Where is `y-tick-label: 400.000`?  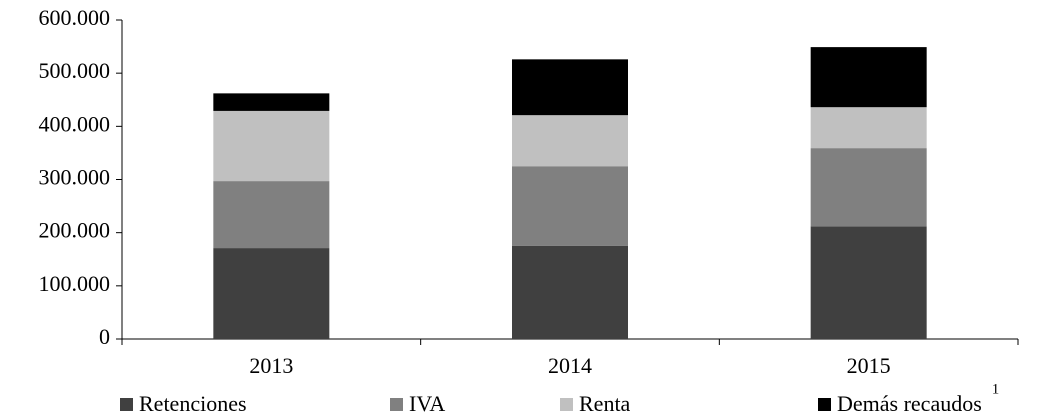
y-tick-label: 400.000 is located at coordinates (75, 123).